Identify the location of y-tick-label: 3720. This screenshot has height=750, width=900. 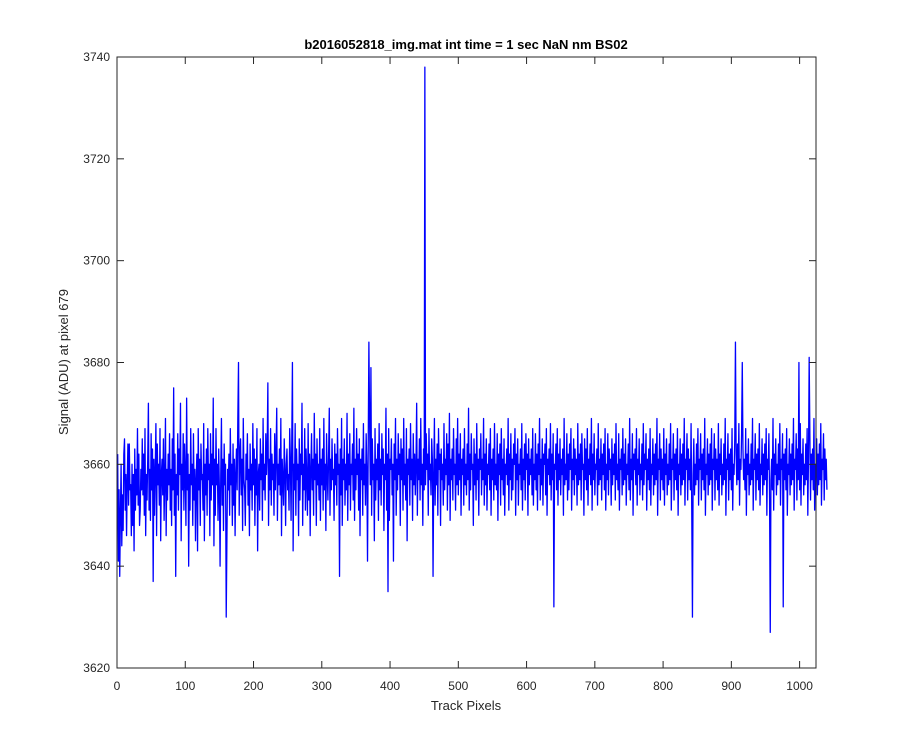
(96, 159).